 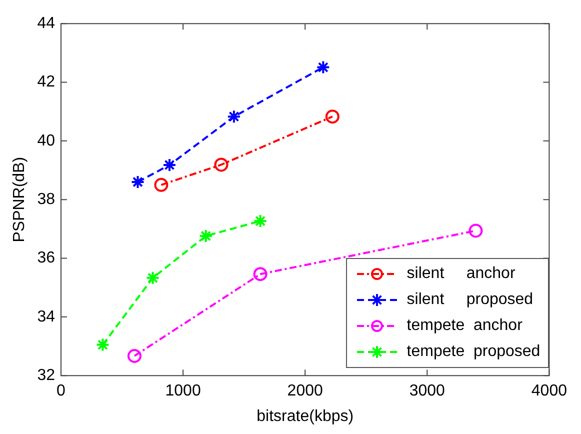 I want to click on y-tick-label: 34, so click(x=46, y=317).